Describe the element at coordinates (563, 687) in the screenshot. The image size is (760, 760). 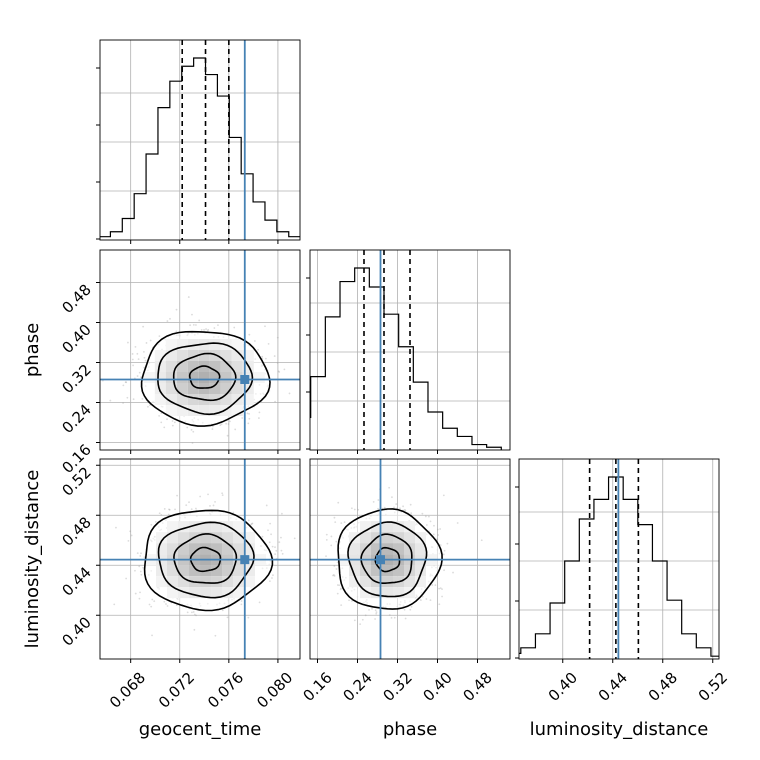
I see `x-tick-label-luminosity_distance: 0.40` at that location.